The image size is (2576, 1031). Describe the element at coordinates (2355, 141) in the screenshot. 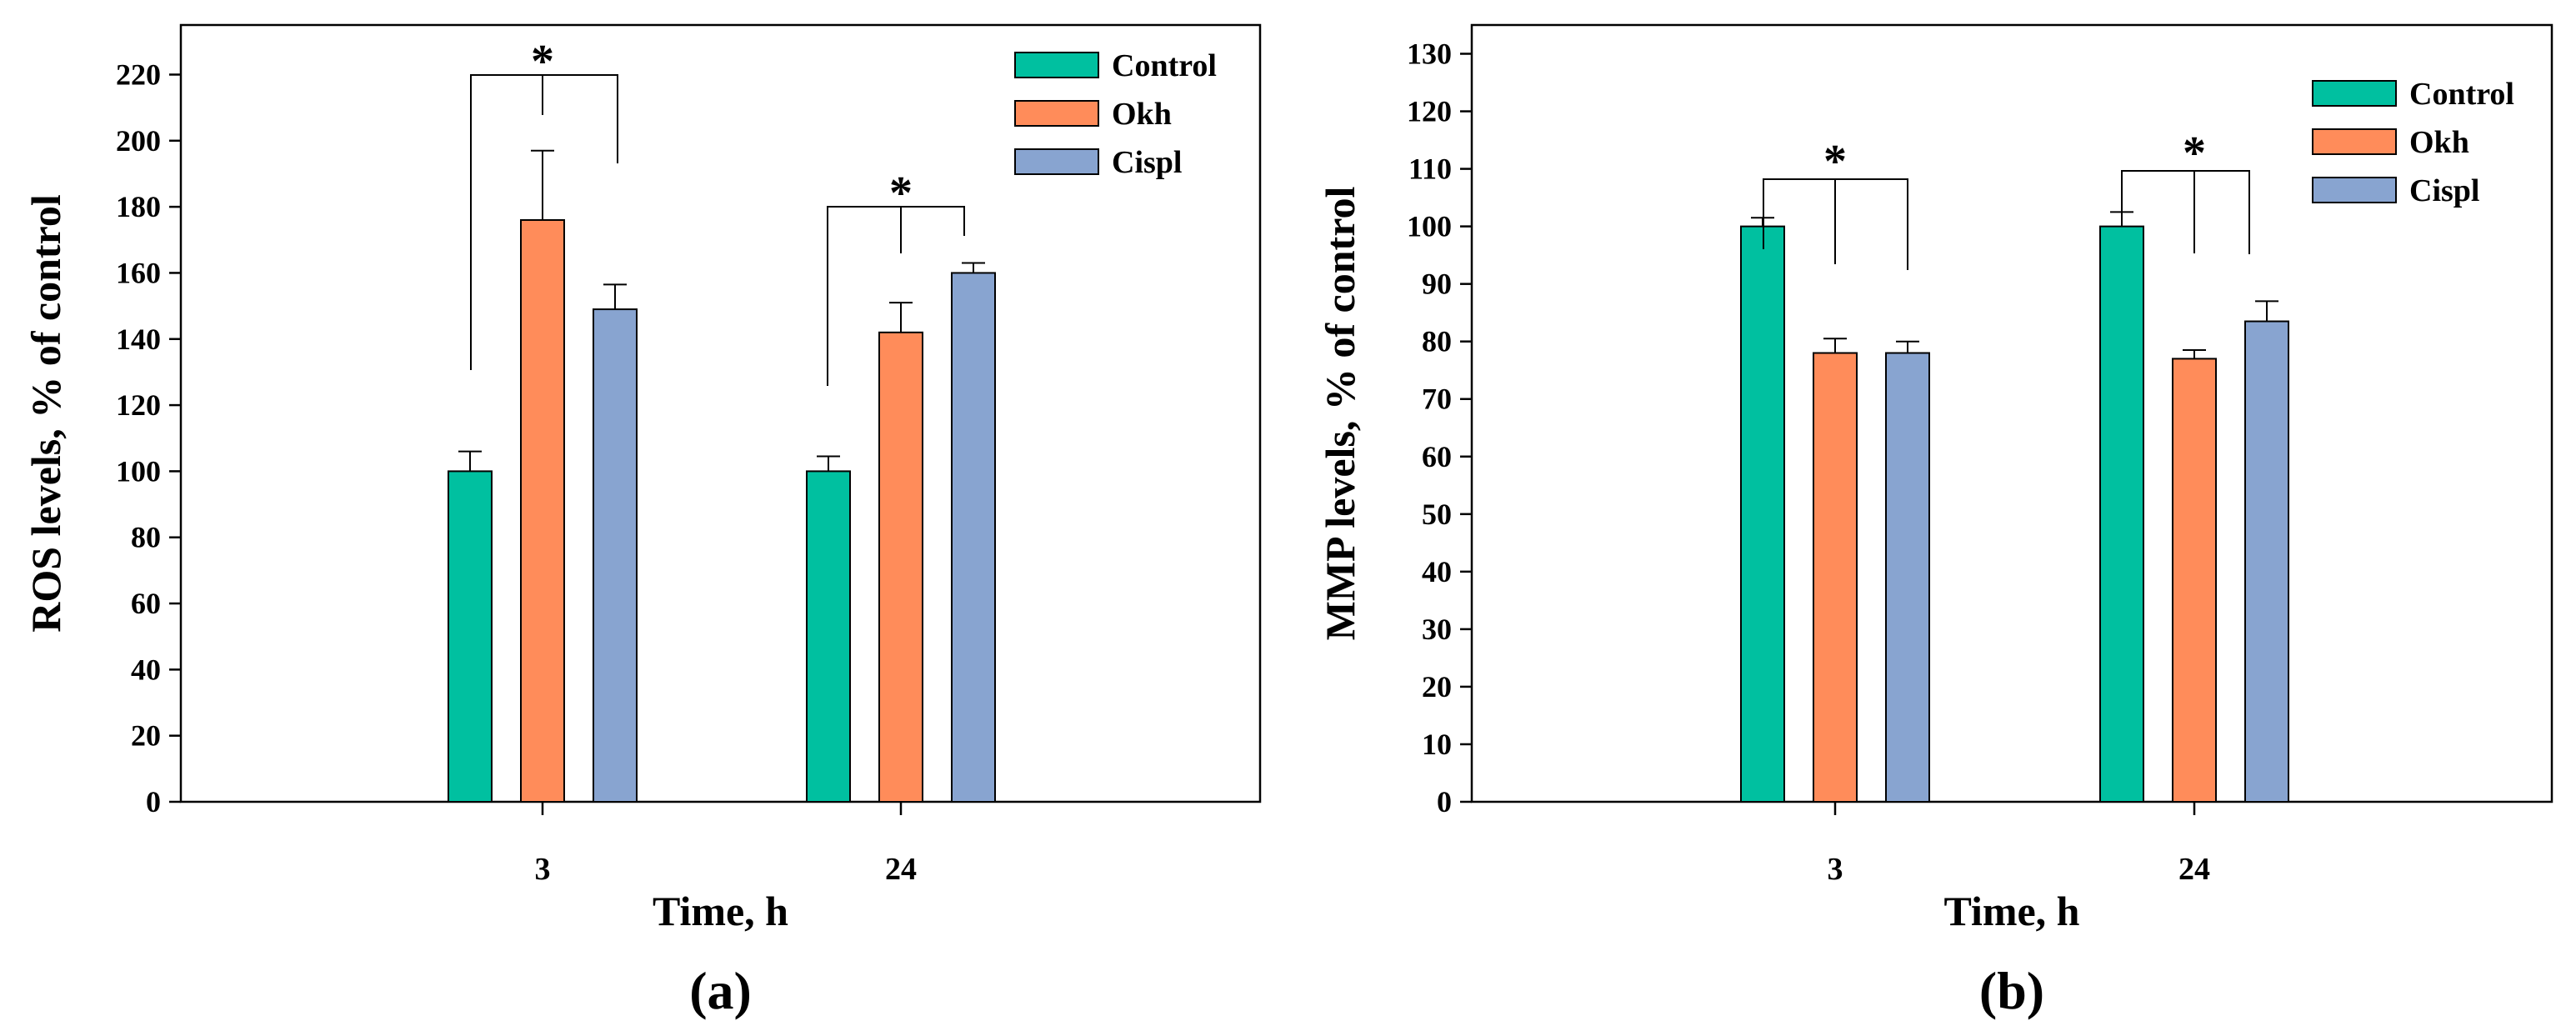

I see `chart2-legend-swatch-okh` at that location.